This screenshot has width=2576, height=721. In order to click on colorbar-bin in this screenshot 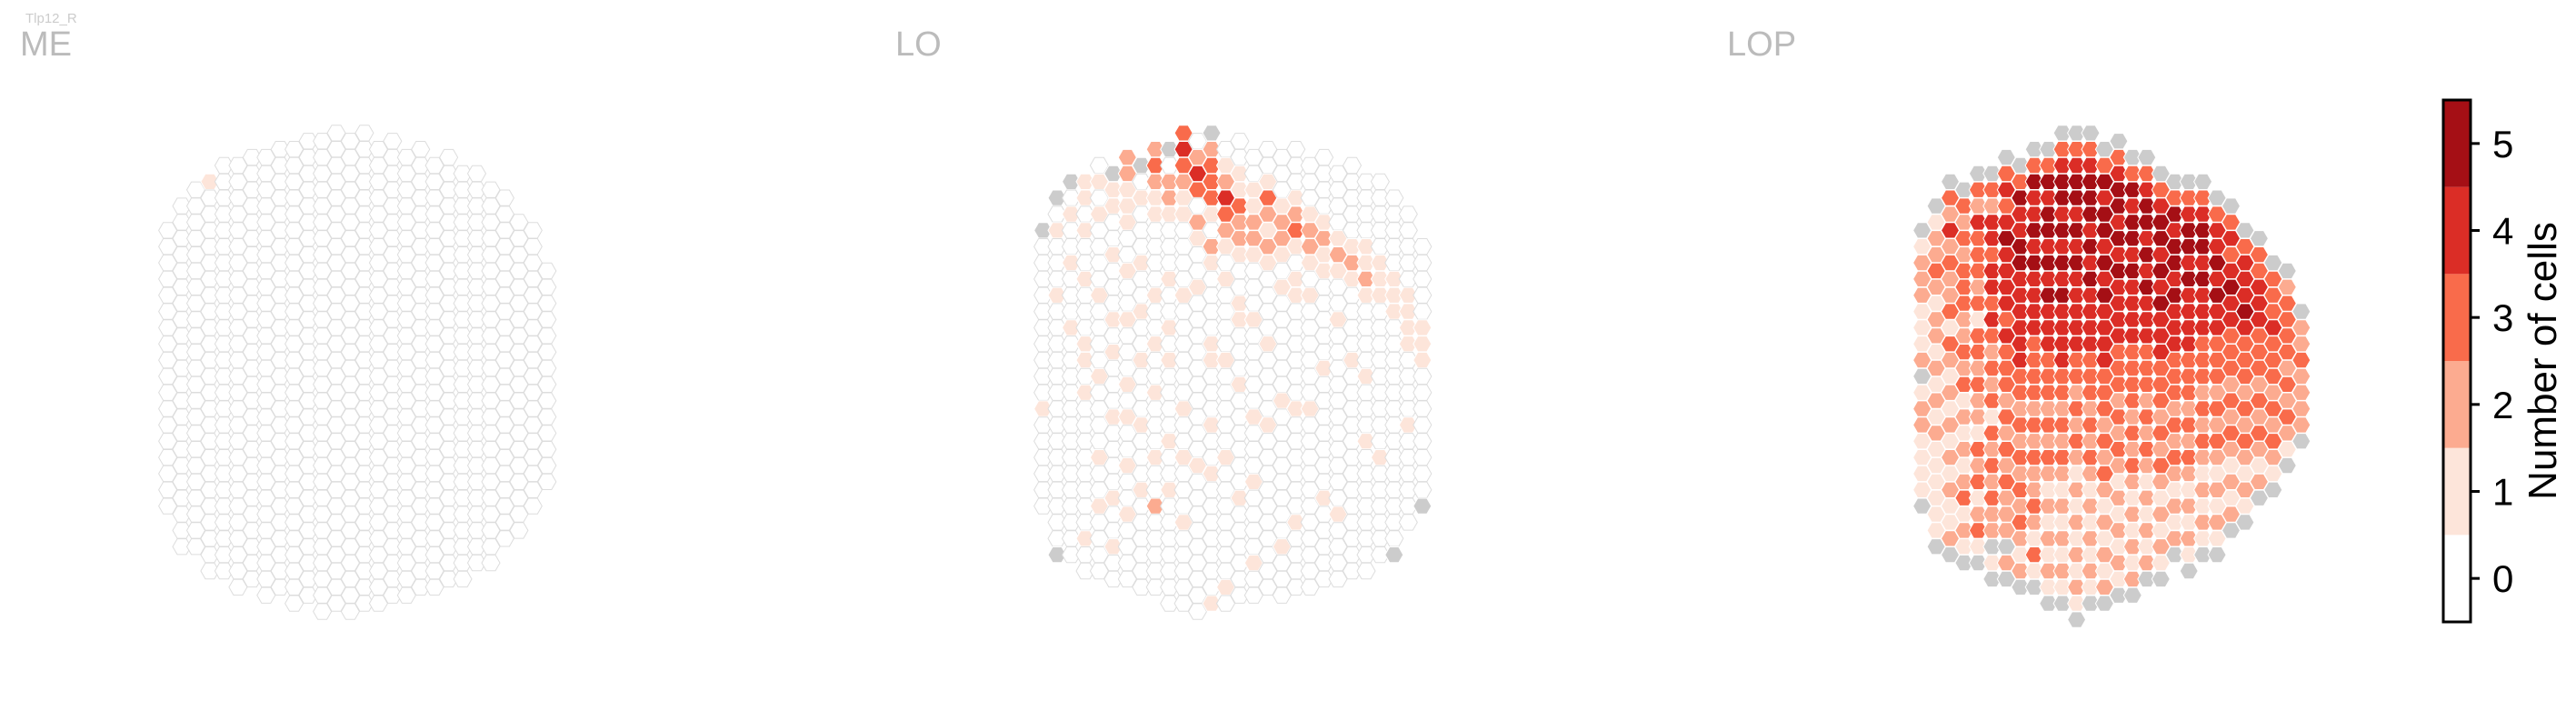, I will do `click(2457, 491)`.